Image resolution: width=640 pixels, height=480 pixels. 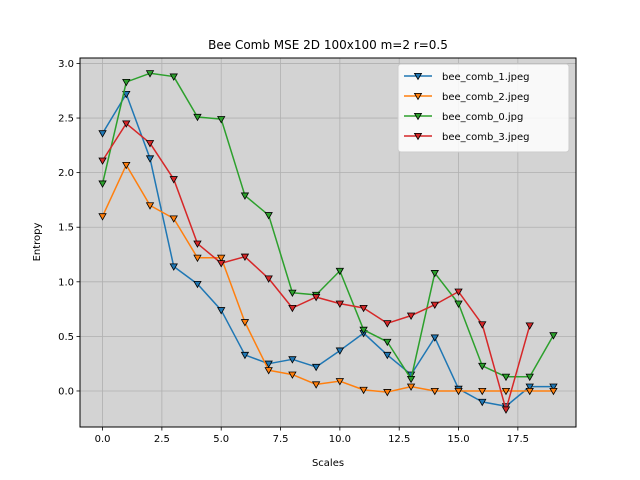 I want to click on x-tick-label: 2.5, so click(x=162, y=439).